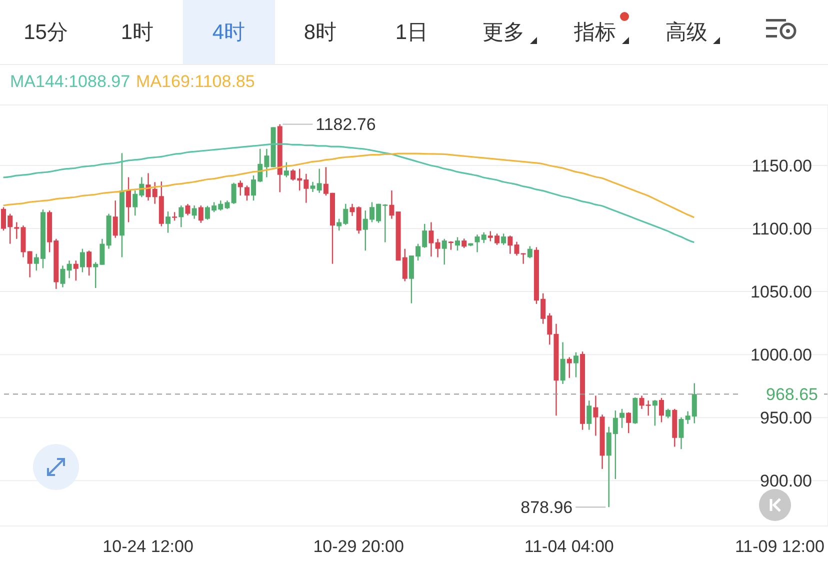  I want to click on text: 高级, so click(686, 33).